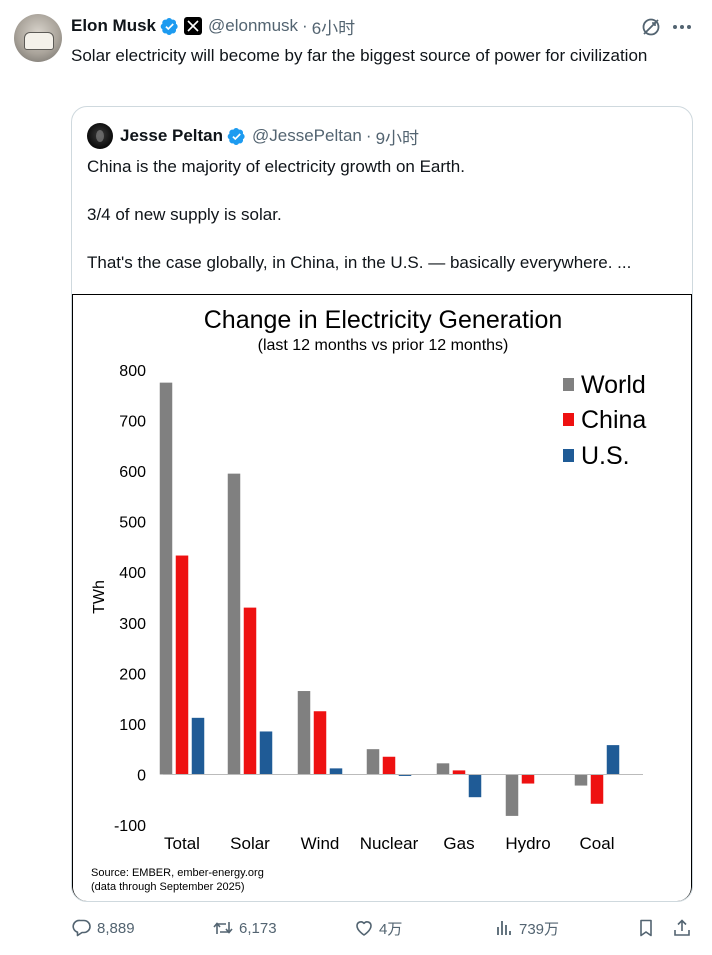  I want to click on y-tick-label: 100, so click(132, 725).